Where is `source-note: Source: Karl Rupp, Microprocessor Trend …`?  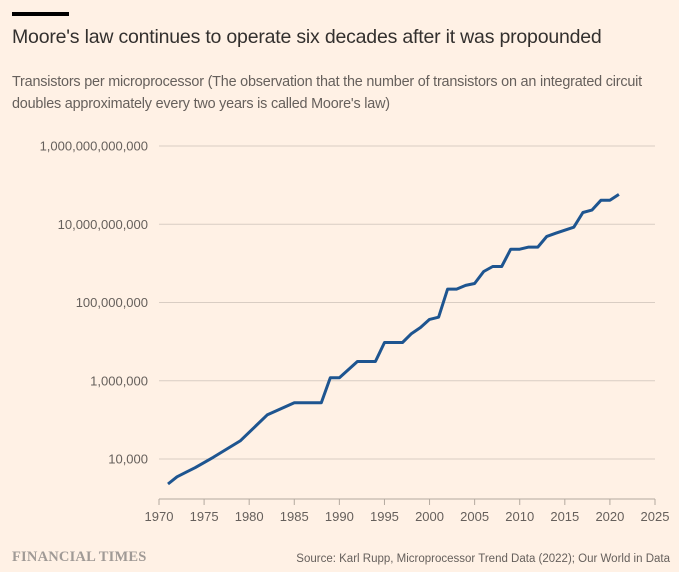
source-note: Source: Karl Rupp, Microprocessor Trend … is located at coordinates (483, 559).